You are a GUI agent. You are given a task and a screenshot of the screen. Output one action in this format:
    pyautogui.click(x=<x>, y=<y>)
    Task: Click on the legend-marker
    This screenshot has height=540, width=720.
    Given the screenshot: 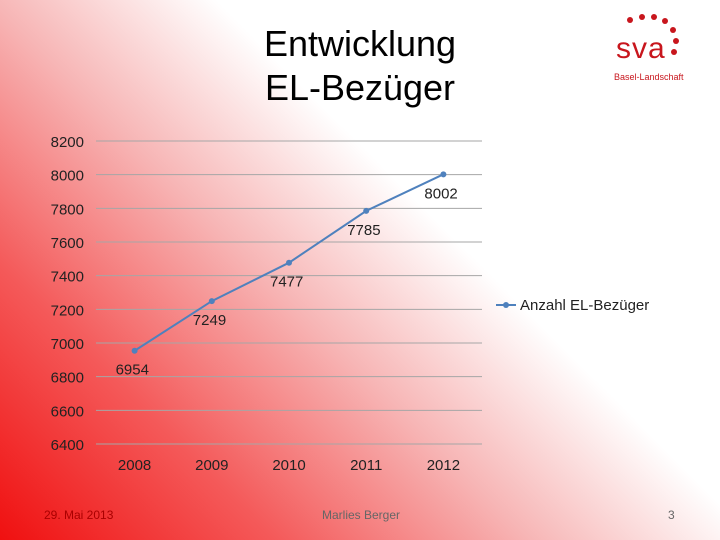 What is the action you would take?
    pyautogui.click(x=506, y=305)
    